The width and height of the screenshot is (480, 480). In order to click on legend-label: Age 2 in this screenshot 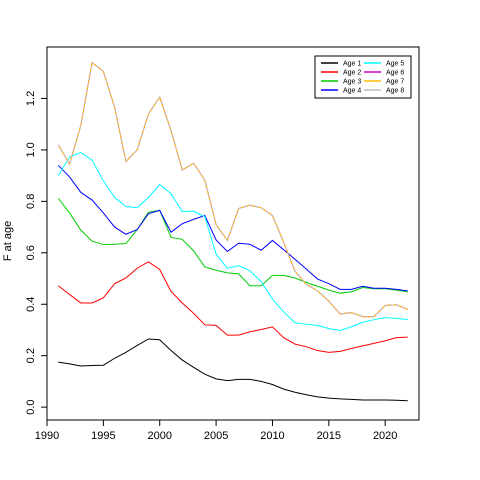, I will do `click(352, 73)`.